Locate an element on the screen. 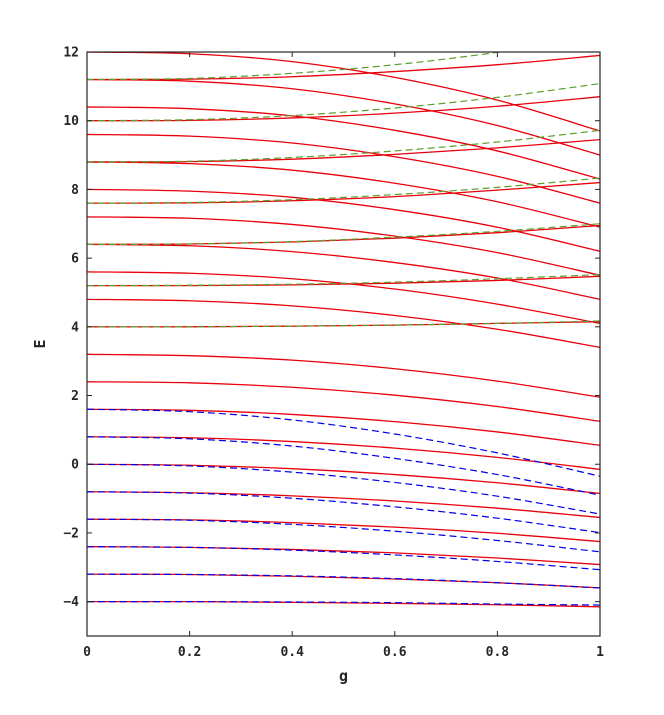 The height and width of the screenshot is (715, 664). x-tick-label: 0.8 is located at coordinates (498, 652).